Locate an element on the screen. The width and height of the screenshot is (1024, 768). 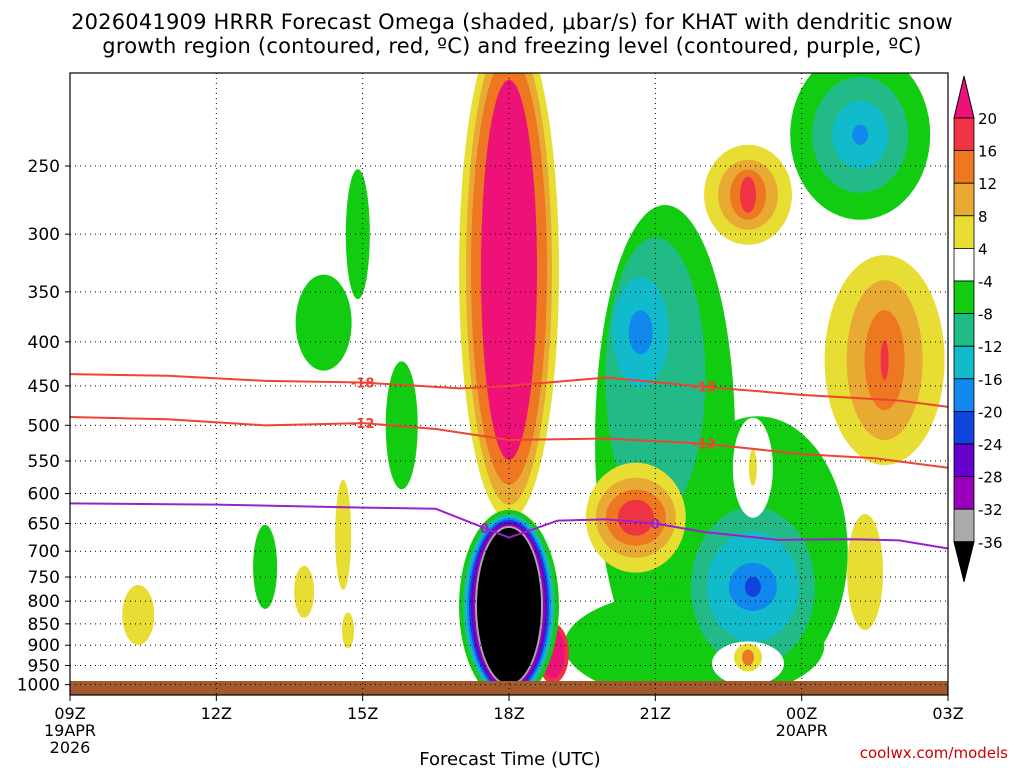
x-axis-label: Forecast Time (UTC) is located at coordinates (509, 758).